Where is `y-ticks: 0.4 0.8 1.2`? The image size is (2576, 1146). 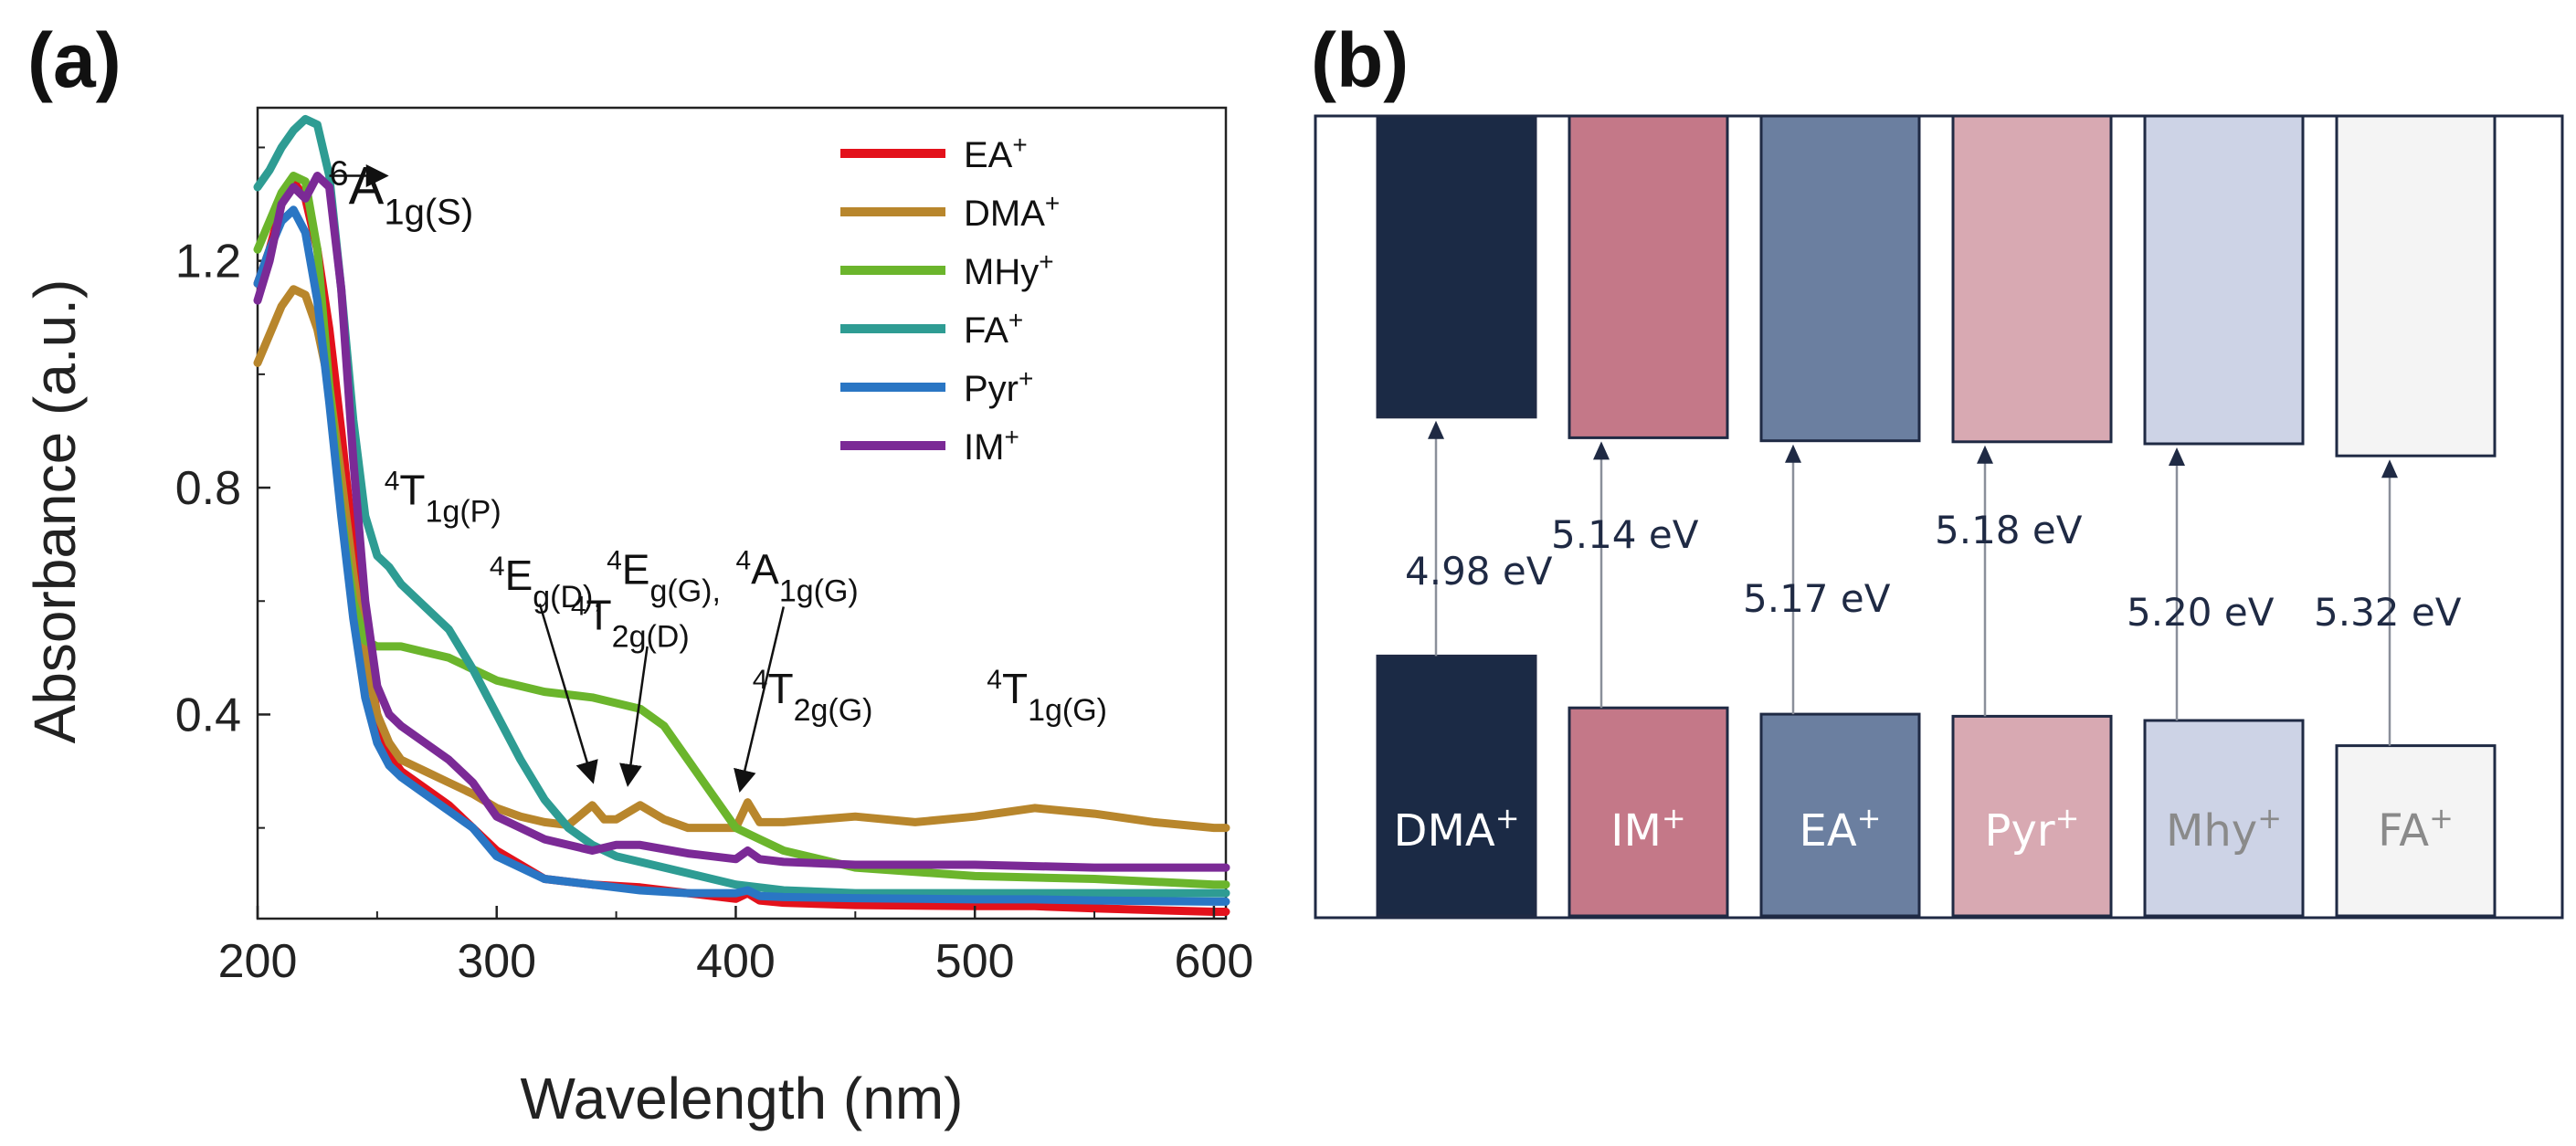 y-ticks: 0.4 0.8 1.2 is located at coordinates (222, 487).